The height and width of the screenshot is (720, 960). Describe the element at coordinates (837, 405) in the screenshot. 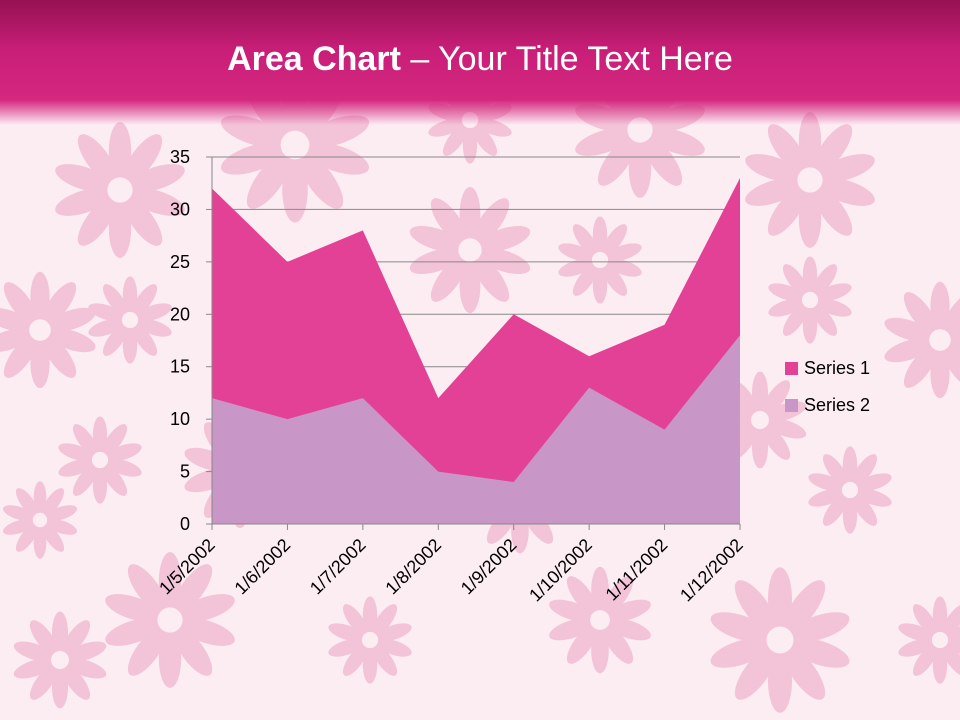

I see `legend-label: Series 2` at that location.